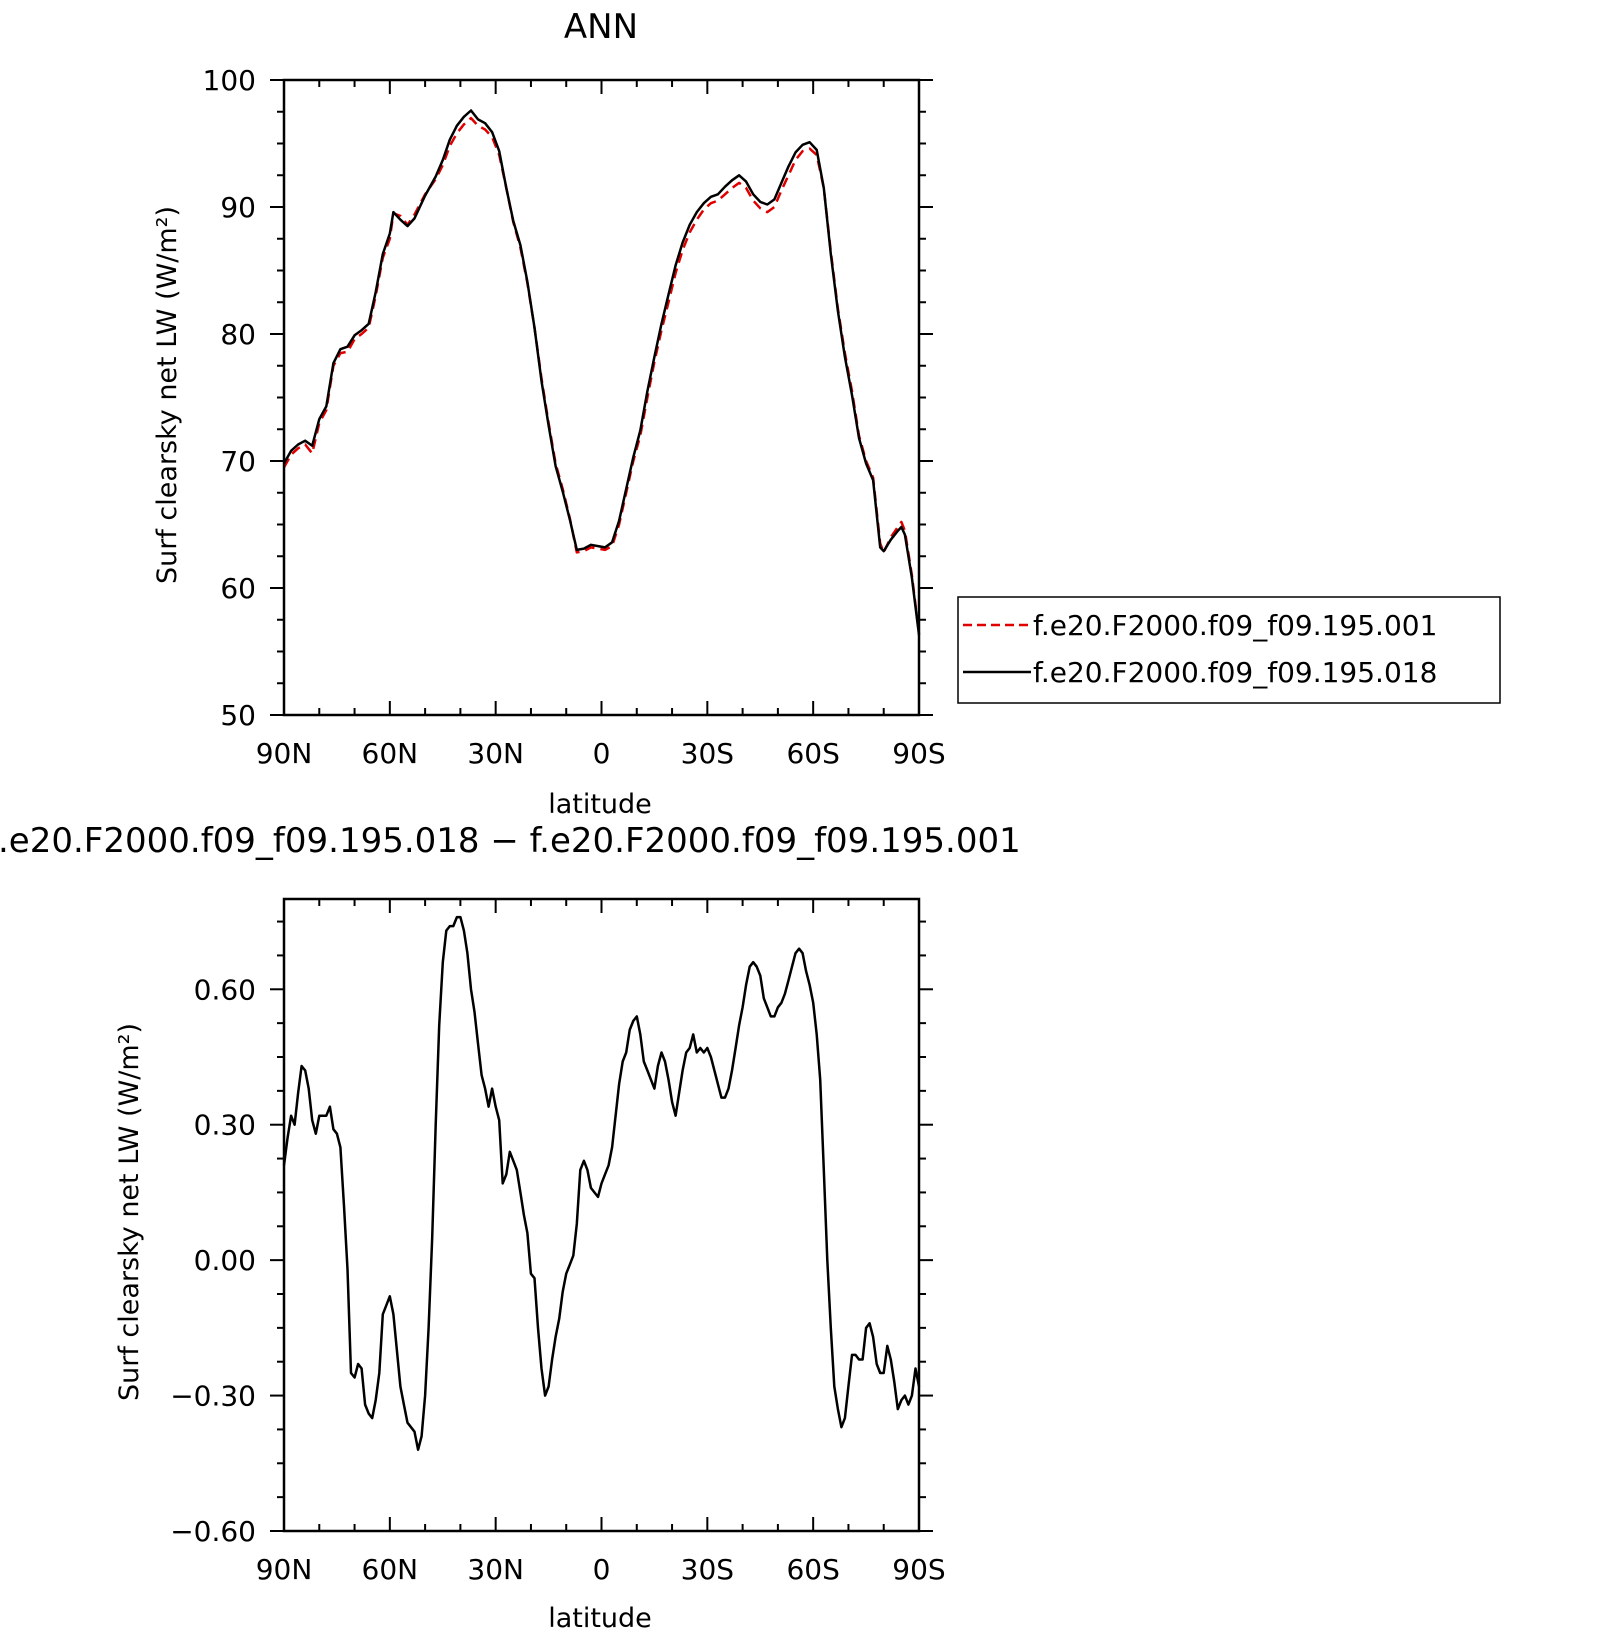 Image resolution: width=1597 pixels, height=1635 pixels. Describe the element at coordinates (238, 334) in the screenshot. I see `y-tick-label: 80` at that location.